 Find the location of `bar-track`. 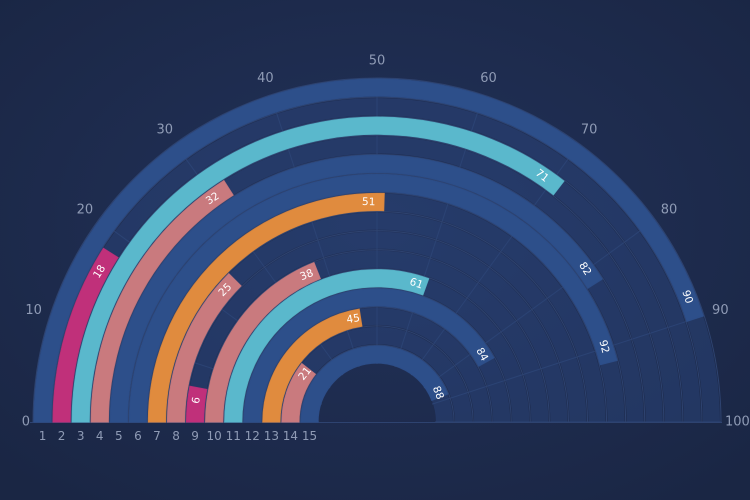

bar-track is located at coordinates (377, 374).